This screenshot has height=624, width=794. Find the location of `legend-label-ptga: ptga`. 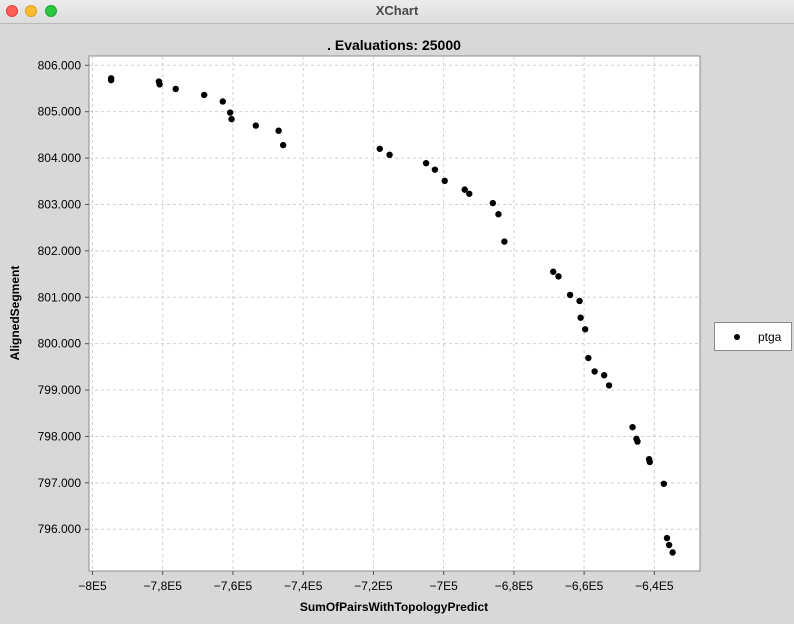

legend-label-ptga: ptga is located at coordinates (770, 337).